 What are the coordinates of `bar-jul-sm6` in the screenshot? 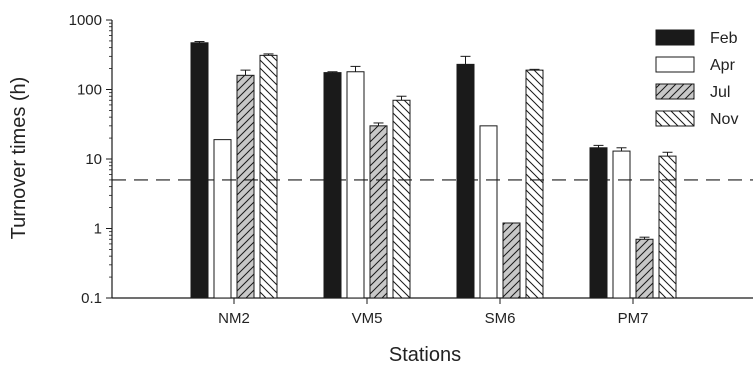 It's located at (511, 260).